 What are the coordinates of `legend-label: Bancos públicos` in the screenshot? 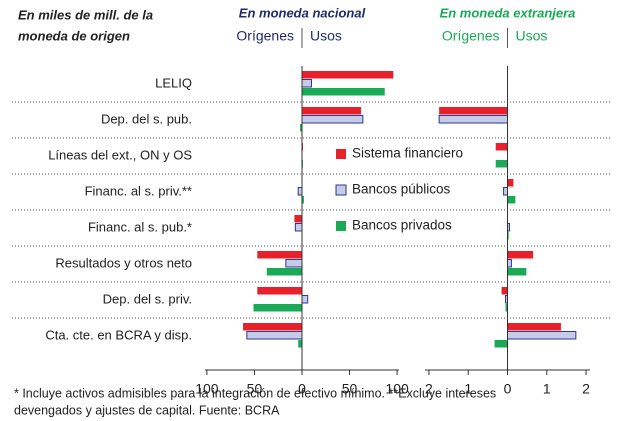 It's located at (401, 189).